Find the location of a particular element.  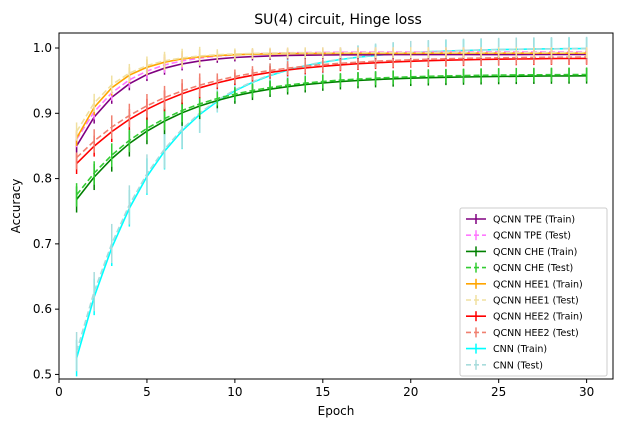

legend-item: QCNN HEE1 (Test) is located at coordinates (522, 301).